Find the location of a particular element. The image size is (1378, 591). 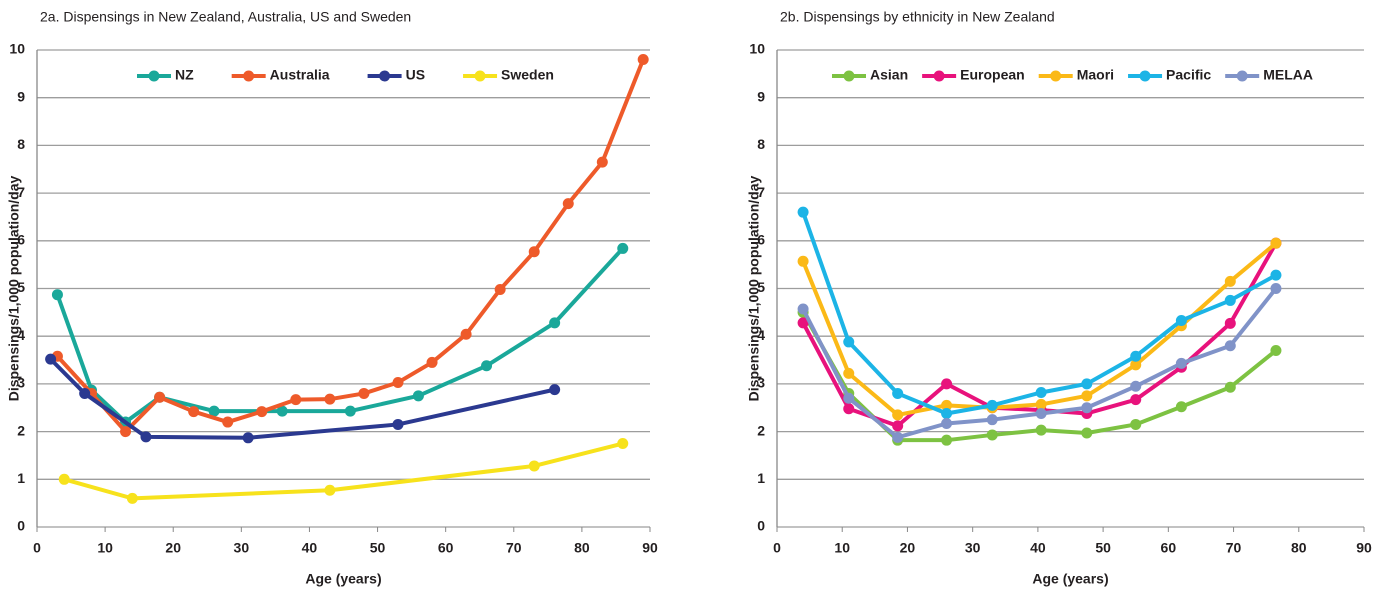

y-tick-label: 2 is located at coordinates (761, 430).